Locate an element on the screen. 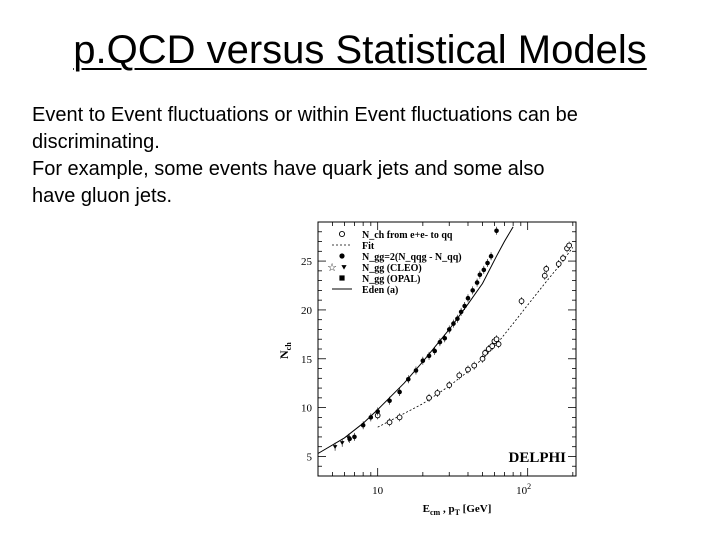 The image size is (720, 540). y-tick-label: 25 is located at coordinates (307, 262).